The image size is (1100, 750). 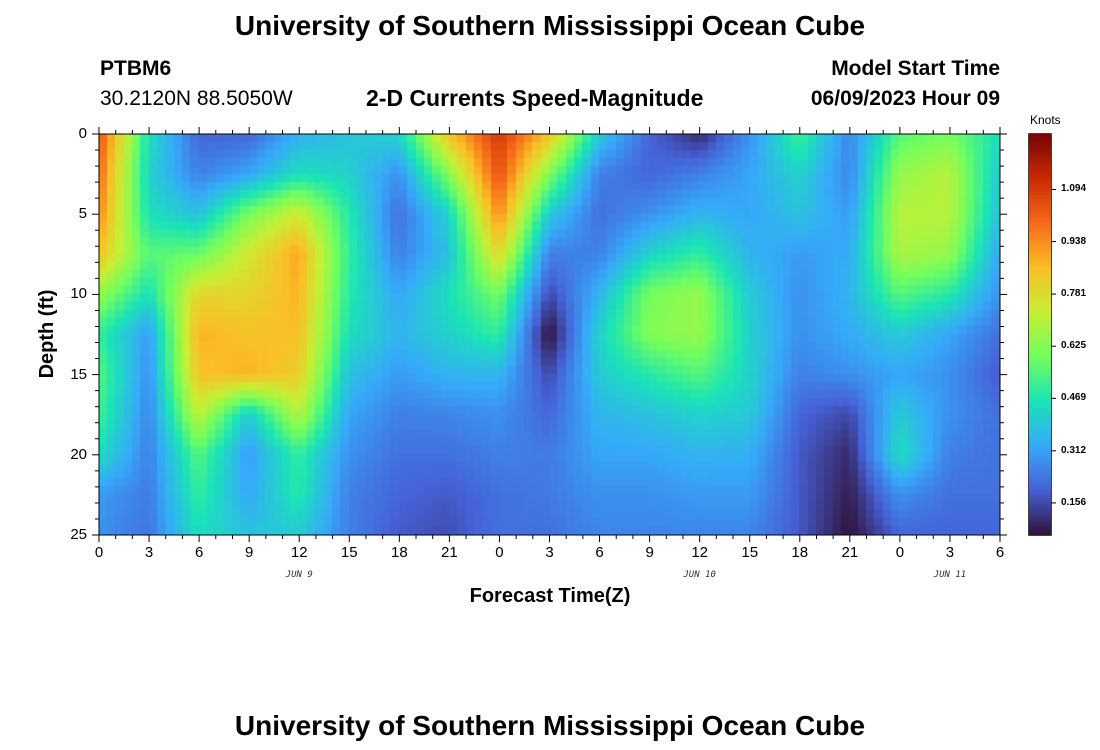 What do you see at coordinates (82, 133) in the screenshot?
I see `y-tick-label: 0` at bounding box center [82, 133].